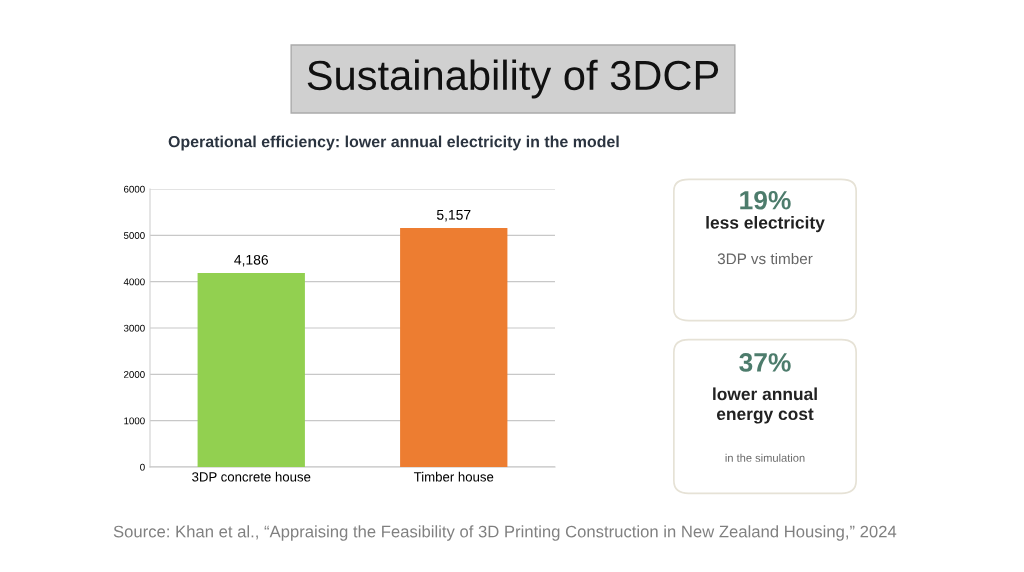  What do you see at coordinates (453, 216) in the screenshot?
I see `data-label: 5,157` at bounding box center [453, 216].